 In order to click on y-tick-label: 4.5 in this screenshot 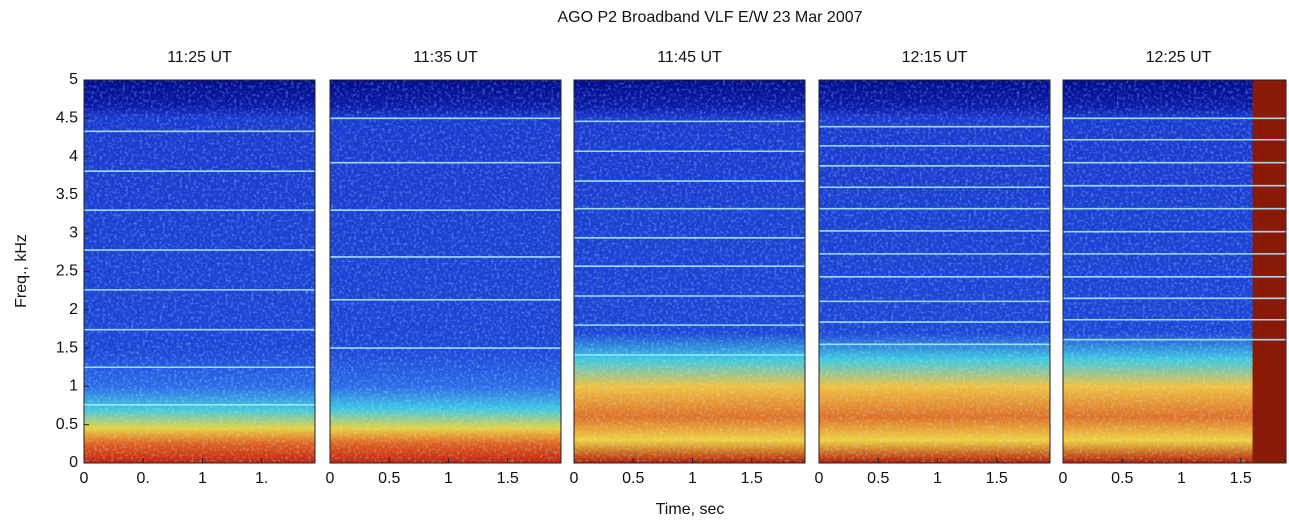, I will do `click(67, 118)`.